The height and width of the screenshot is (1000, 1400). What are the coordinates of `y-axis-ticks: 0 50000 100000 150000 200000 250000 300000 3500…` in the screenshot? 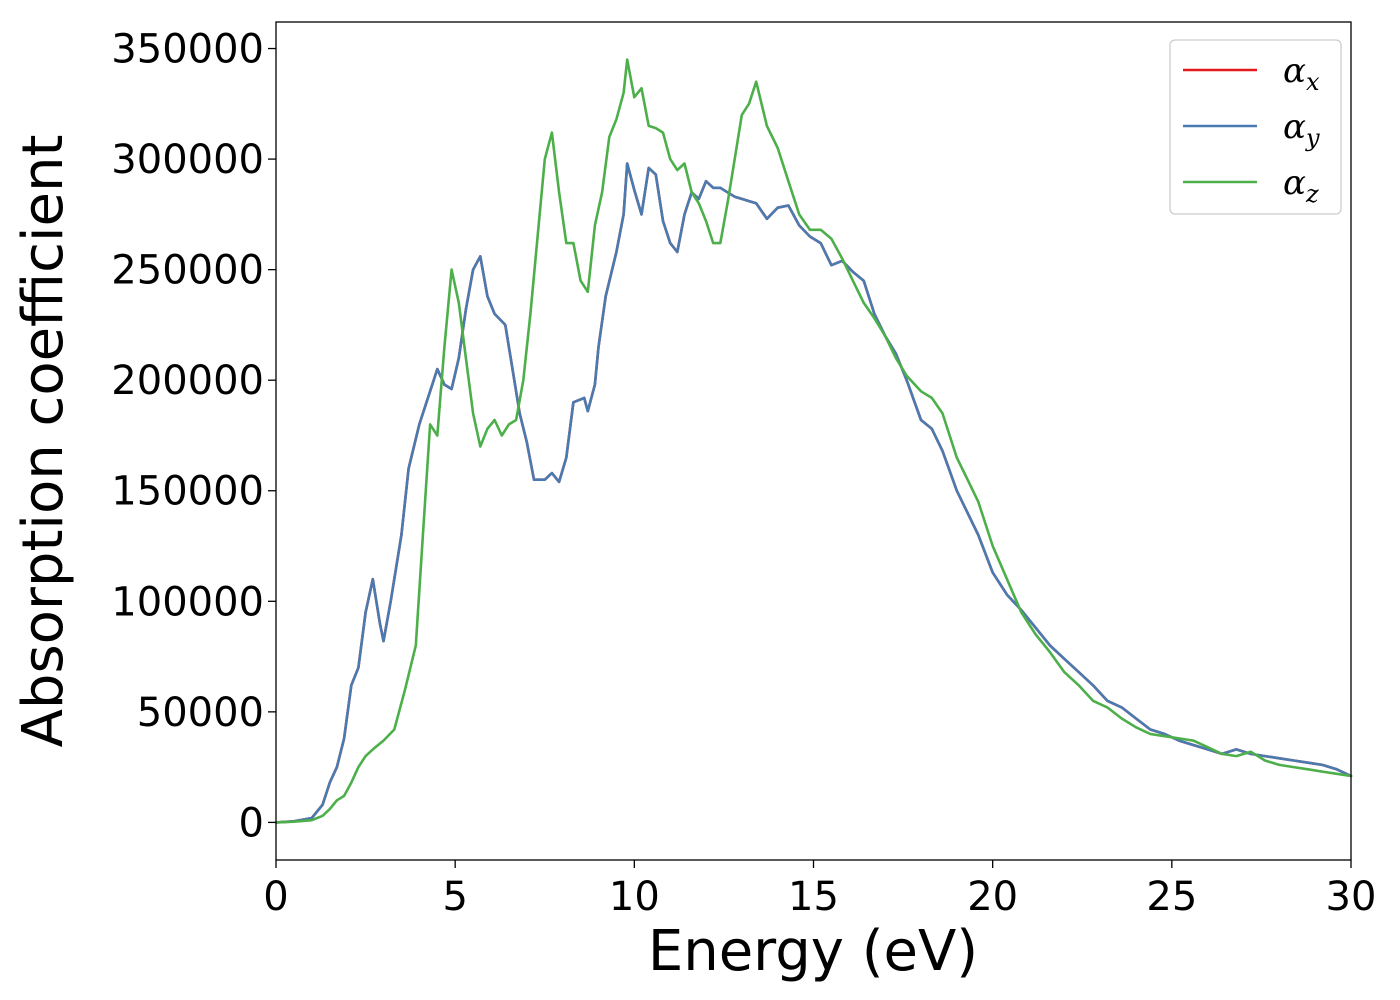 It's located at (193, 436).